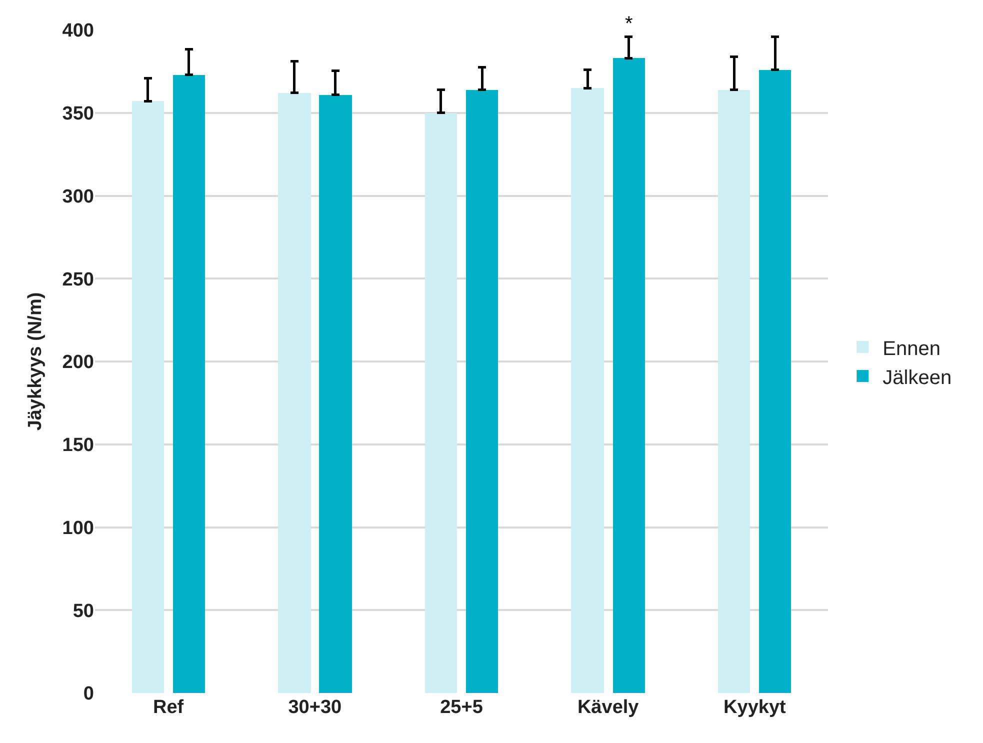 This screenshot has width=983, height=743. What do you see at coordinates (462, 707) in the screenshot?
I see `x-tick-label: 25+5` at bounding box center [462, 707].